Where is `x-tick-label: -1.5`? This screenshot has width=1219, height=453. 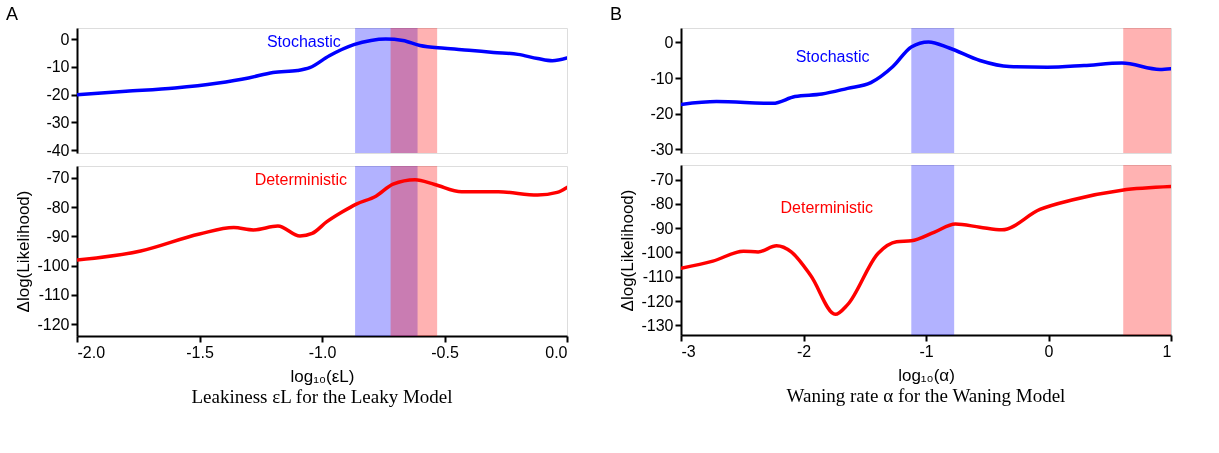
x-tick-label: -1.5 is located at coordinates (200, 352).